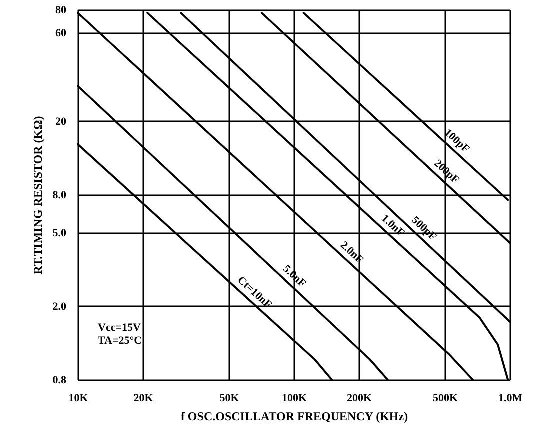 The width and height of the screenshot is (534, 444). Describe the element at coordinates (119, 328) in the screenshot. I see `annotation: Vcc=15V` at that location.